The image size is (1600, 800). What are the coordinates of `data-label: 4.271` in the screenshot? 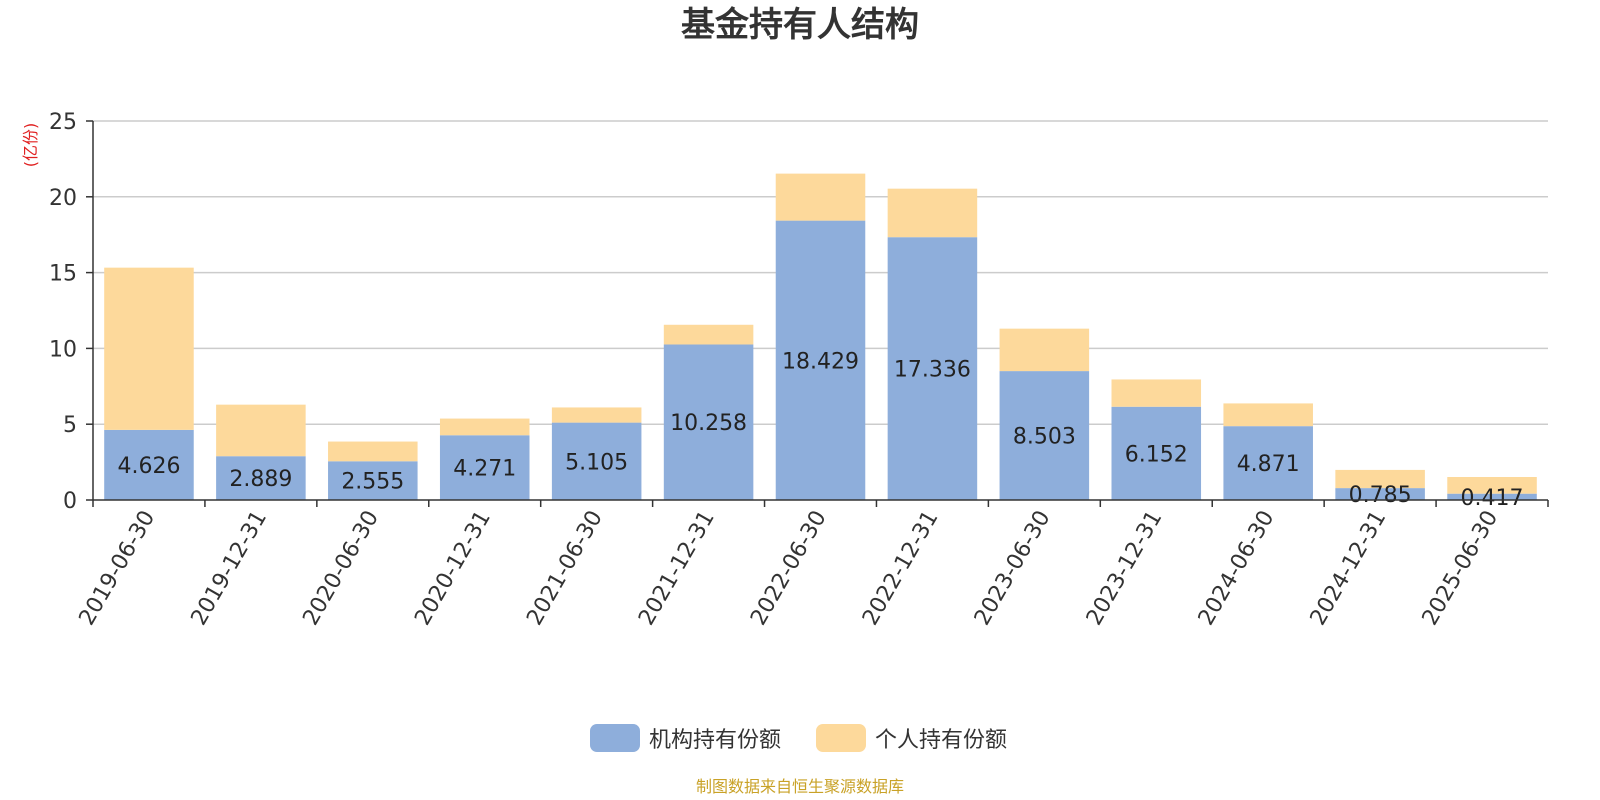 It's located at (484, 469).